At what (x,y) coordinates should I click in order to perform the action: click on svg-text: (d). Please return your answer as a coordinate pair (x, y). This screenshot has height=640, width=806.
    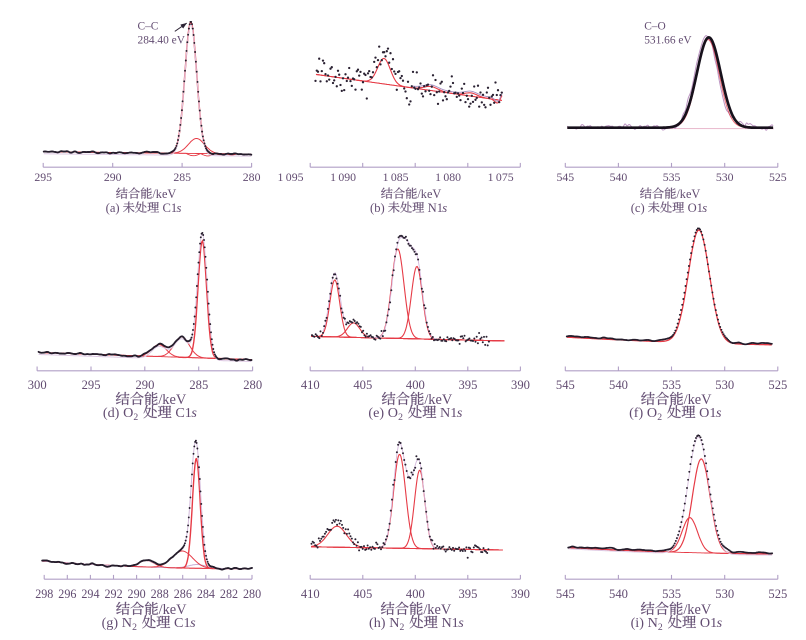
    Looking at the image, I should click on (111, 413).